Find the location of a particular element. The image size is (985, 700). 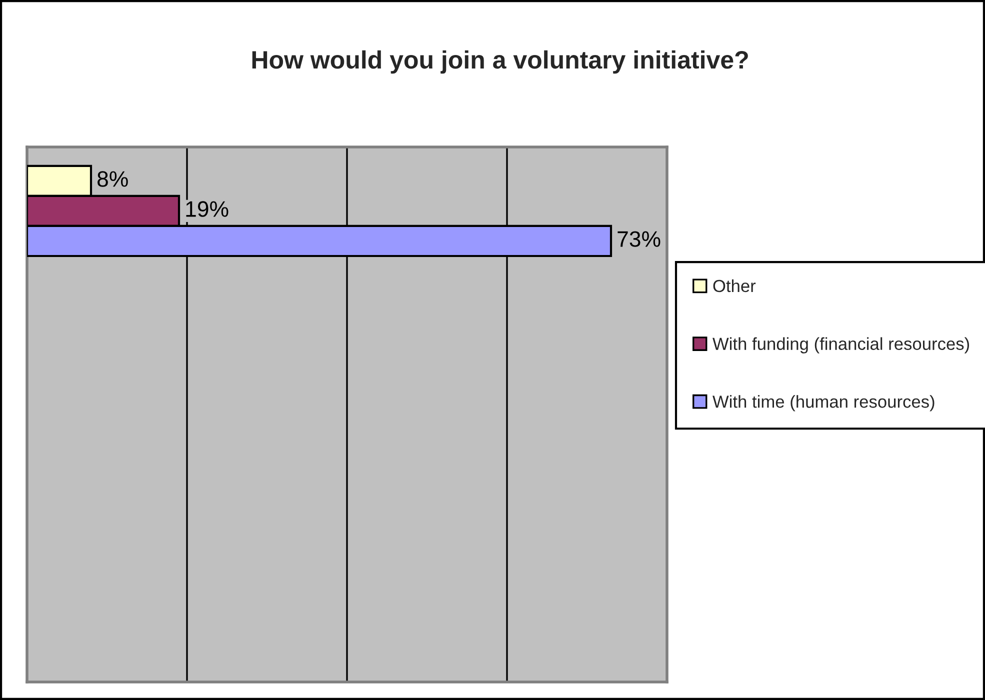

legend-label: With time (human resources) is located at coordinates (823, 403).